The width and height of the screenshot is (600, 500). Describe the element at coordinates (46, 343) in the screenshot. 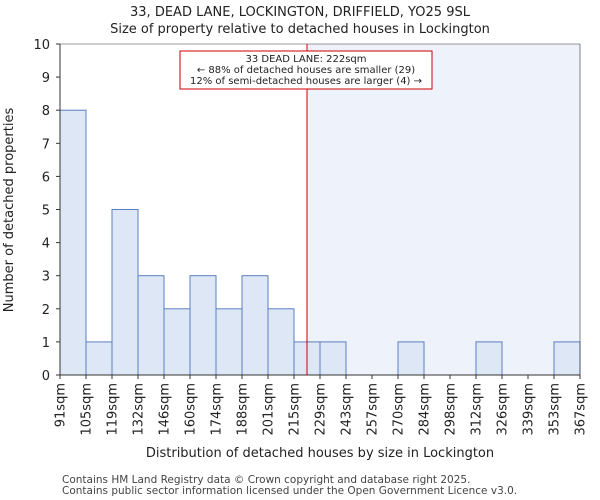

I see `y-tick-label: 1` at that location.